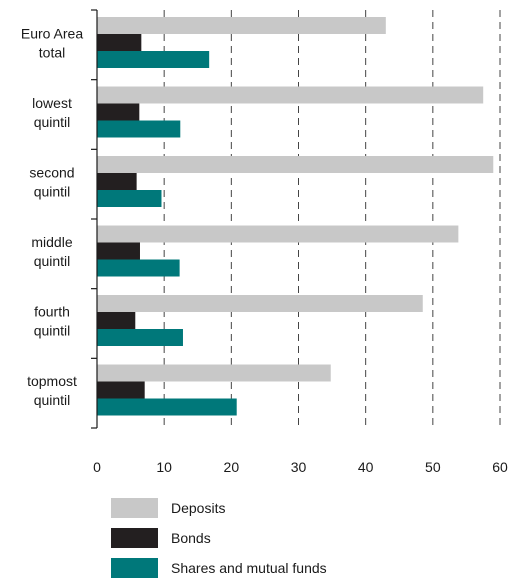 The image size is (518, 580). What do you see at coordinates (198, 508) in the screenshot?
I see `legend-label: Deposits` at bounding box center [198, 508].